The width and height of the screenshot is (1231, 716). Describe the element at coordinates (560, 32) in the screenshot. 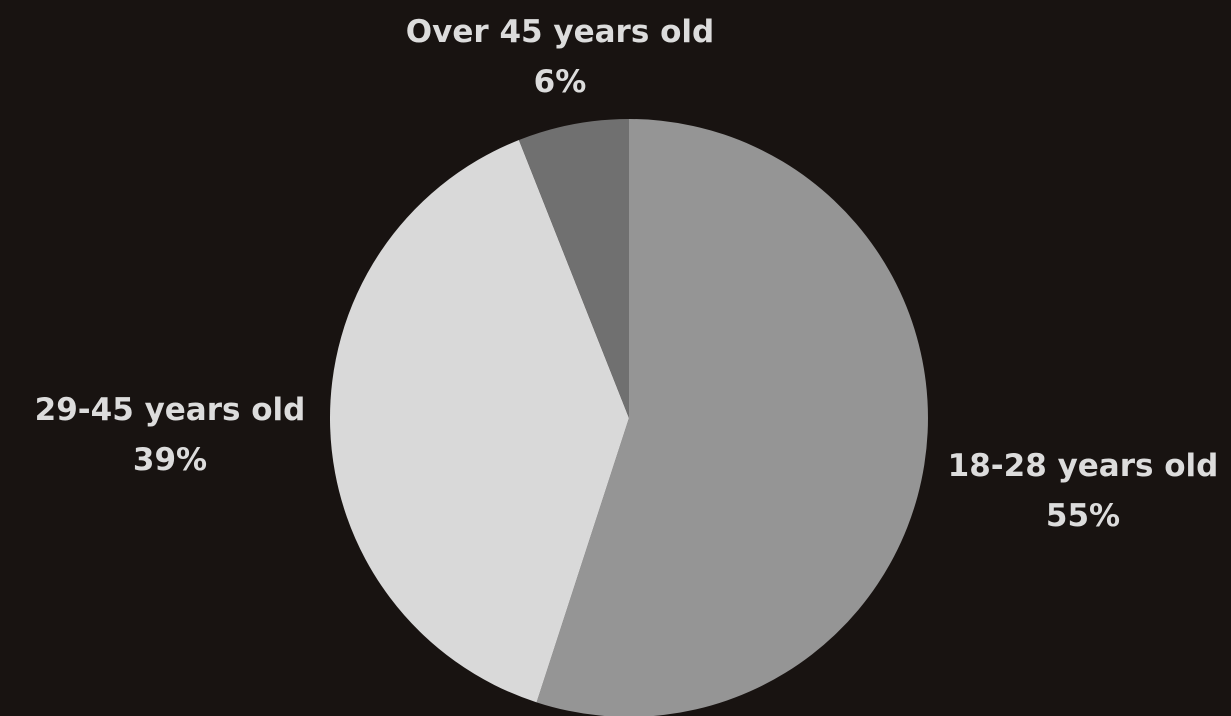

I see `slice-name: Over 45 years old` at that location.